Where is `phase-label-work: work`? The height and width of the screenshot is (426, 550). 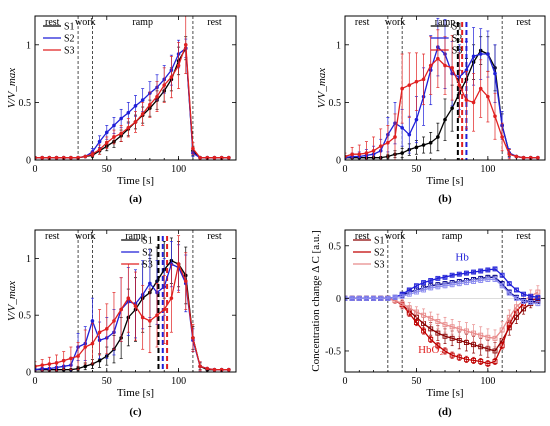 phase-label-work: work is located at coordinates (395, 236).